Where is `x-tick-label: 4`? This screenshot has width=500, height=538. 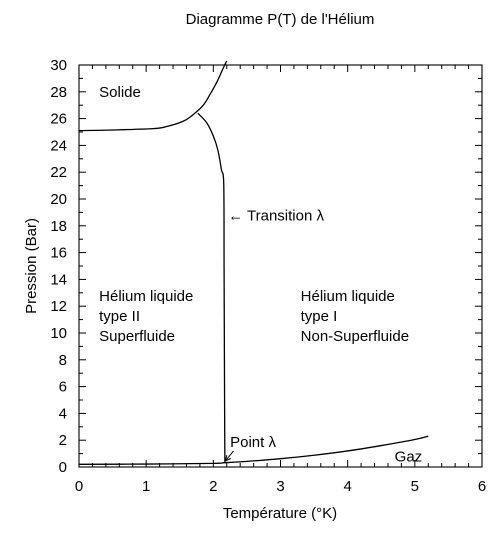
x-tick-label: 4 is located at coordinates (347, 486).